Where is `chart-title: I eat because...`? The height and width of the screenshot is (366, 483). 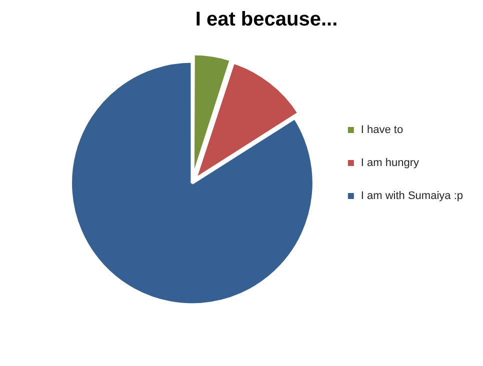 chart-title: I eat because... is located at coordinates (266, 19).